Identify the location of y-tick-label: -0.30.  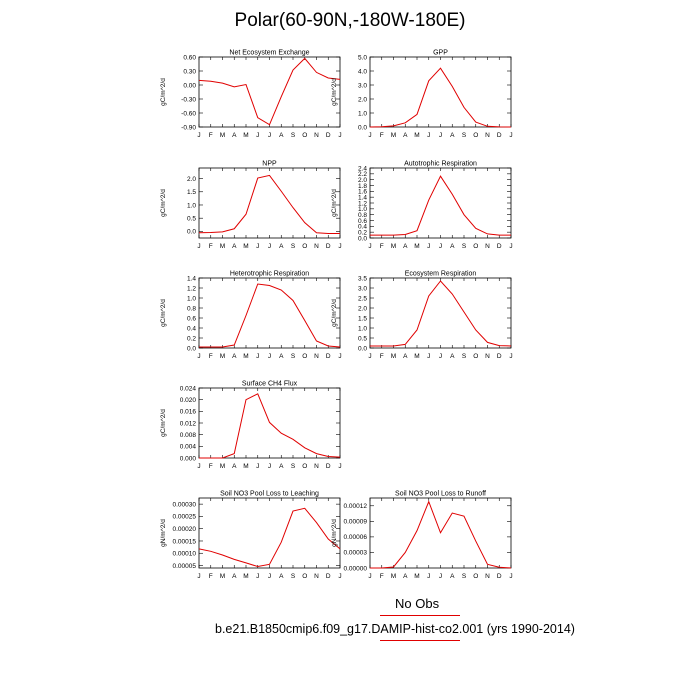
(188, 99).